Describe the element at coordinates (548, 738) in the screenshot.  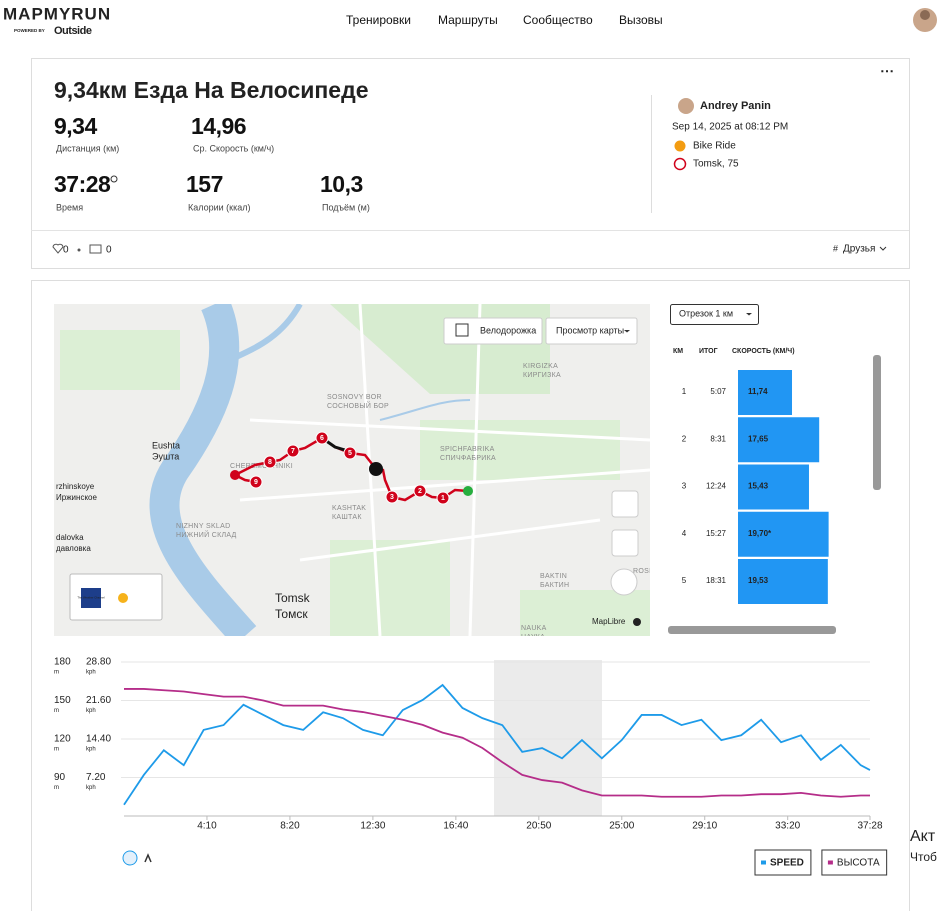
I see `selected-range` at that location.